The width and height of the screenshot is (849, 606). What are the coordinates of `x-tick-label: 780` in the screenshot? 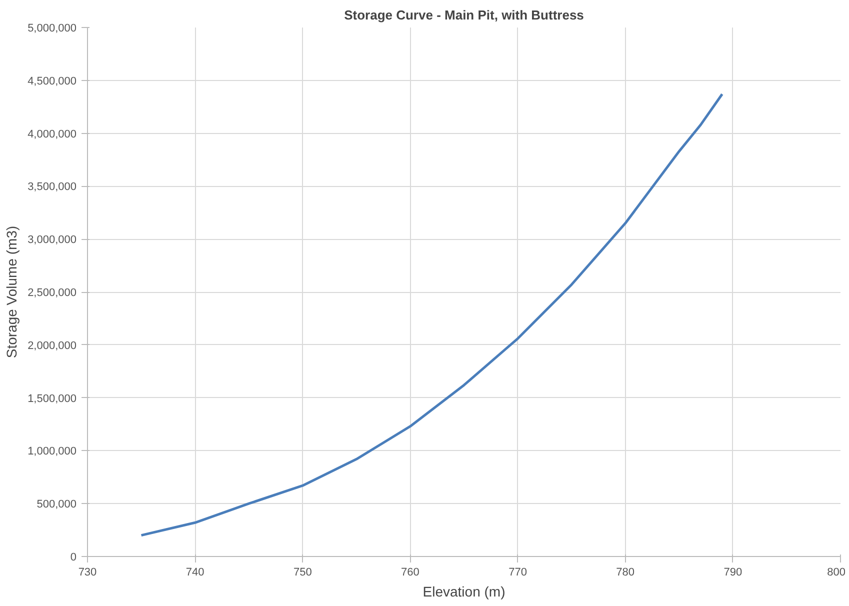 It's located at (625, 572).